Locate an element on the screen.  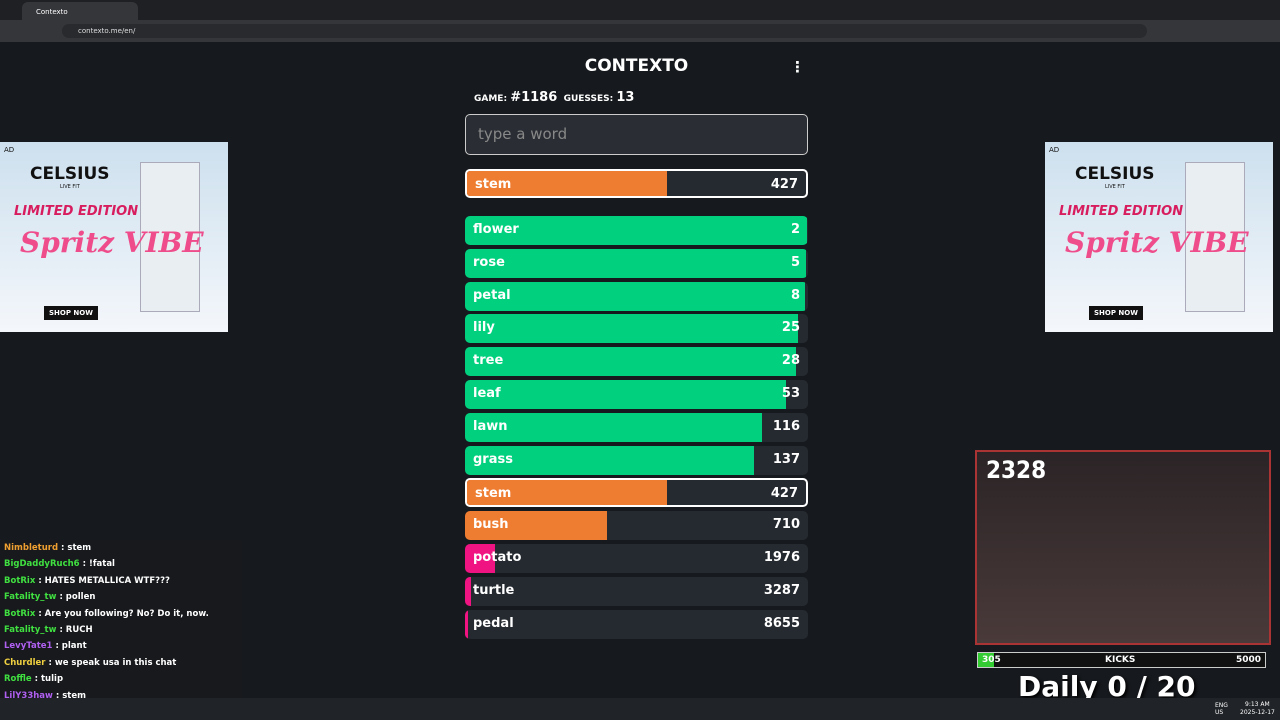
guess-word: lily is located at coordinates (484, 328).